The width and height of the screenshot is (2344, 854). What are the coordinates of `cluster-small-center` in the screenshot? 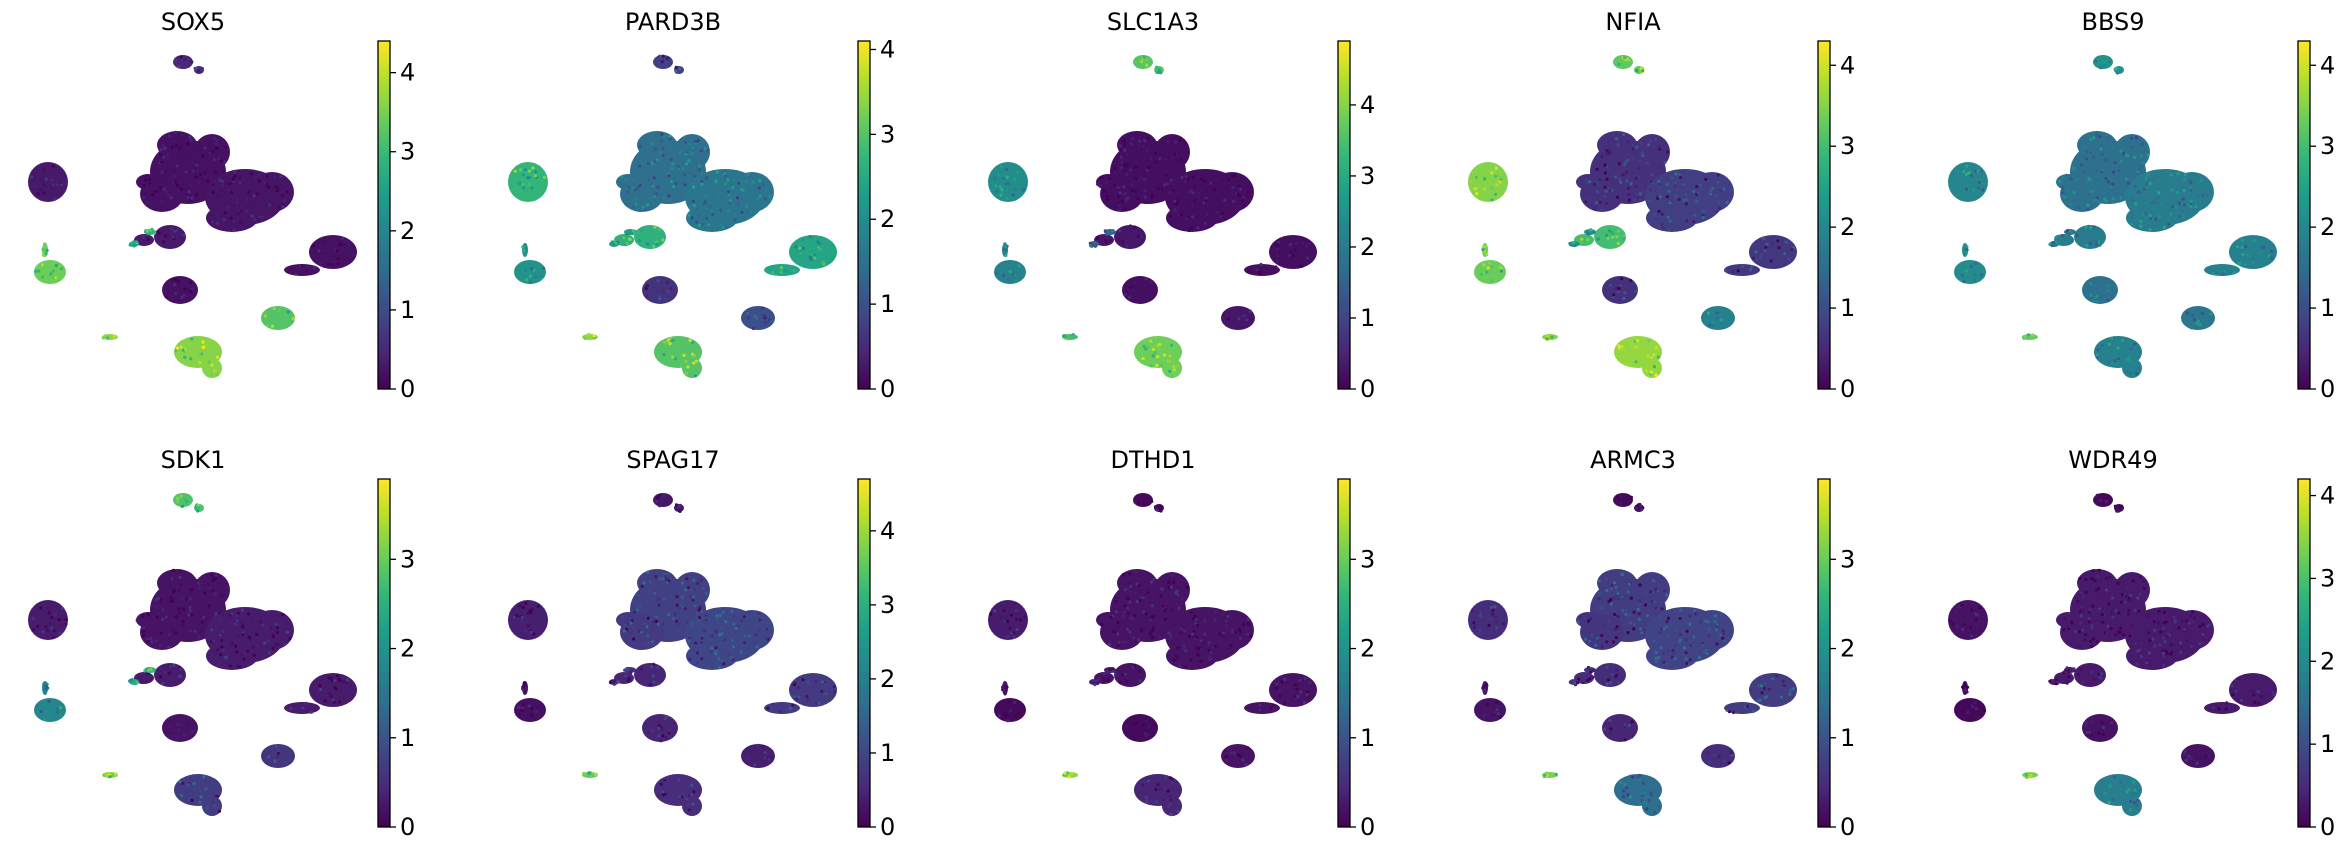 It's located at (640, 237).